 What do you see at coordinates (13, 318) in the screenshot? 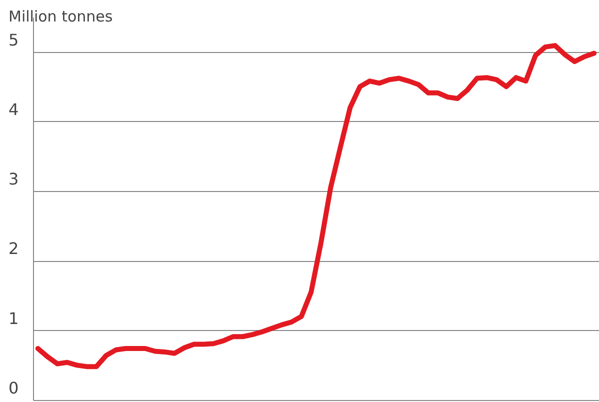
I see `y-tick-label: 1` at bounding box center [13, 318].